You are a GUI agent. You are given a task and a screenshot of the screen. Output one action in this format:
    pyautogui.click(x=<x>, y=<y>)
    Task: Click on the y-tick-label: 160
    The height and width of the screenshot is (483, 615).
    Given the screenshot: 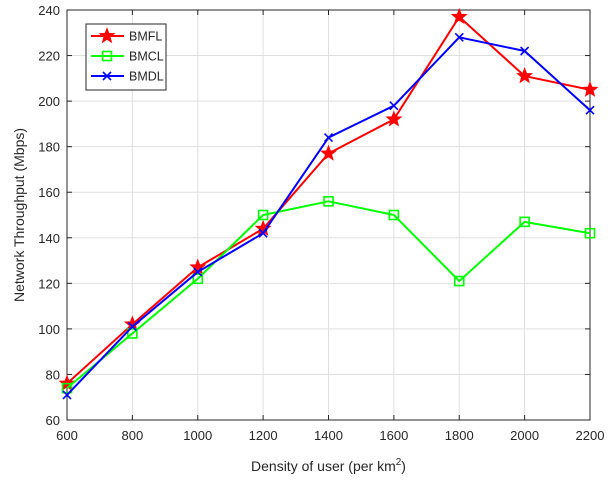 What is the action you would take?
    pyautogui.click(x=49, y=192)
    